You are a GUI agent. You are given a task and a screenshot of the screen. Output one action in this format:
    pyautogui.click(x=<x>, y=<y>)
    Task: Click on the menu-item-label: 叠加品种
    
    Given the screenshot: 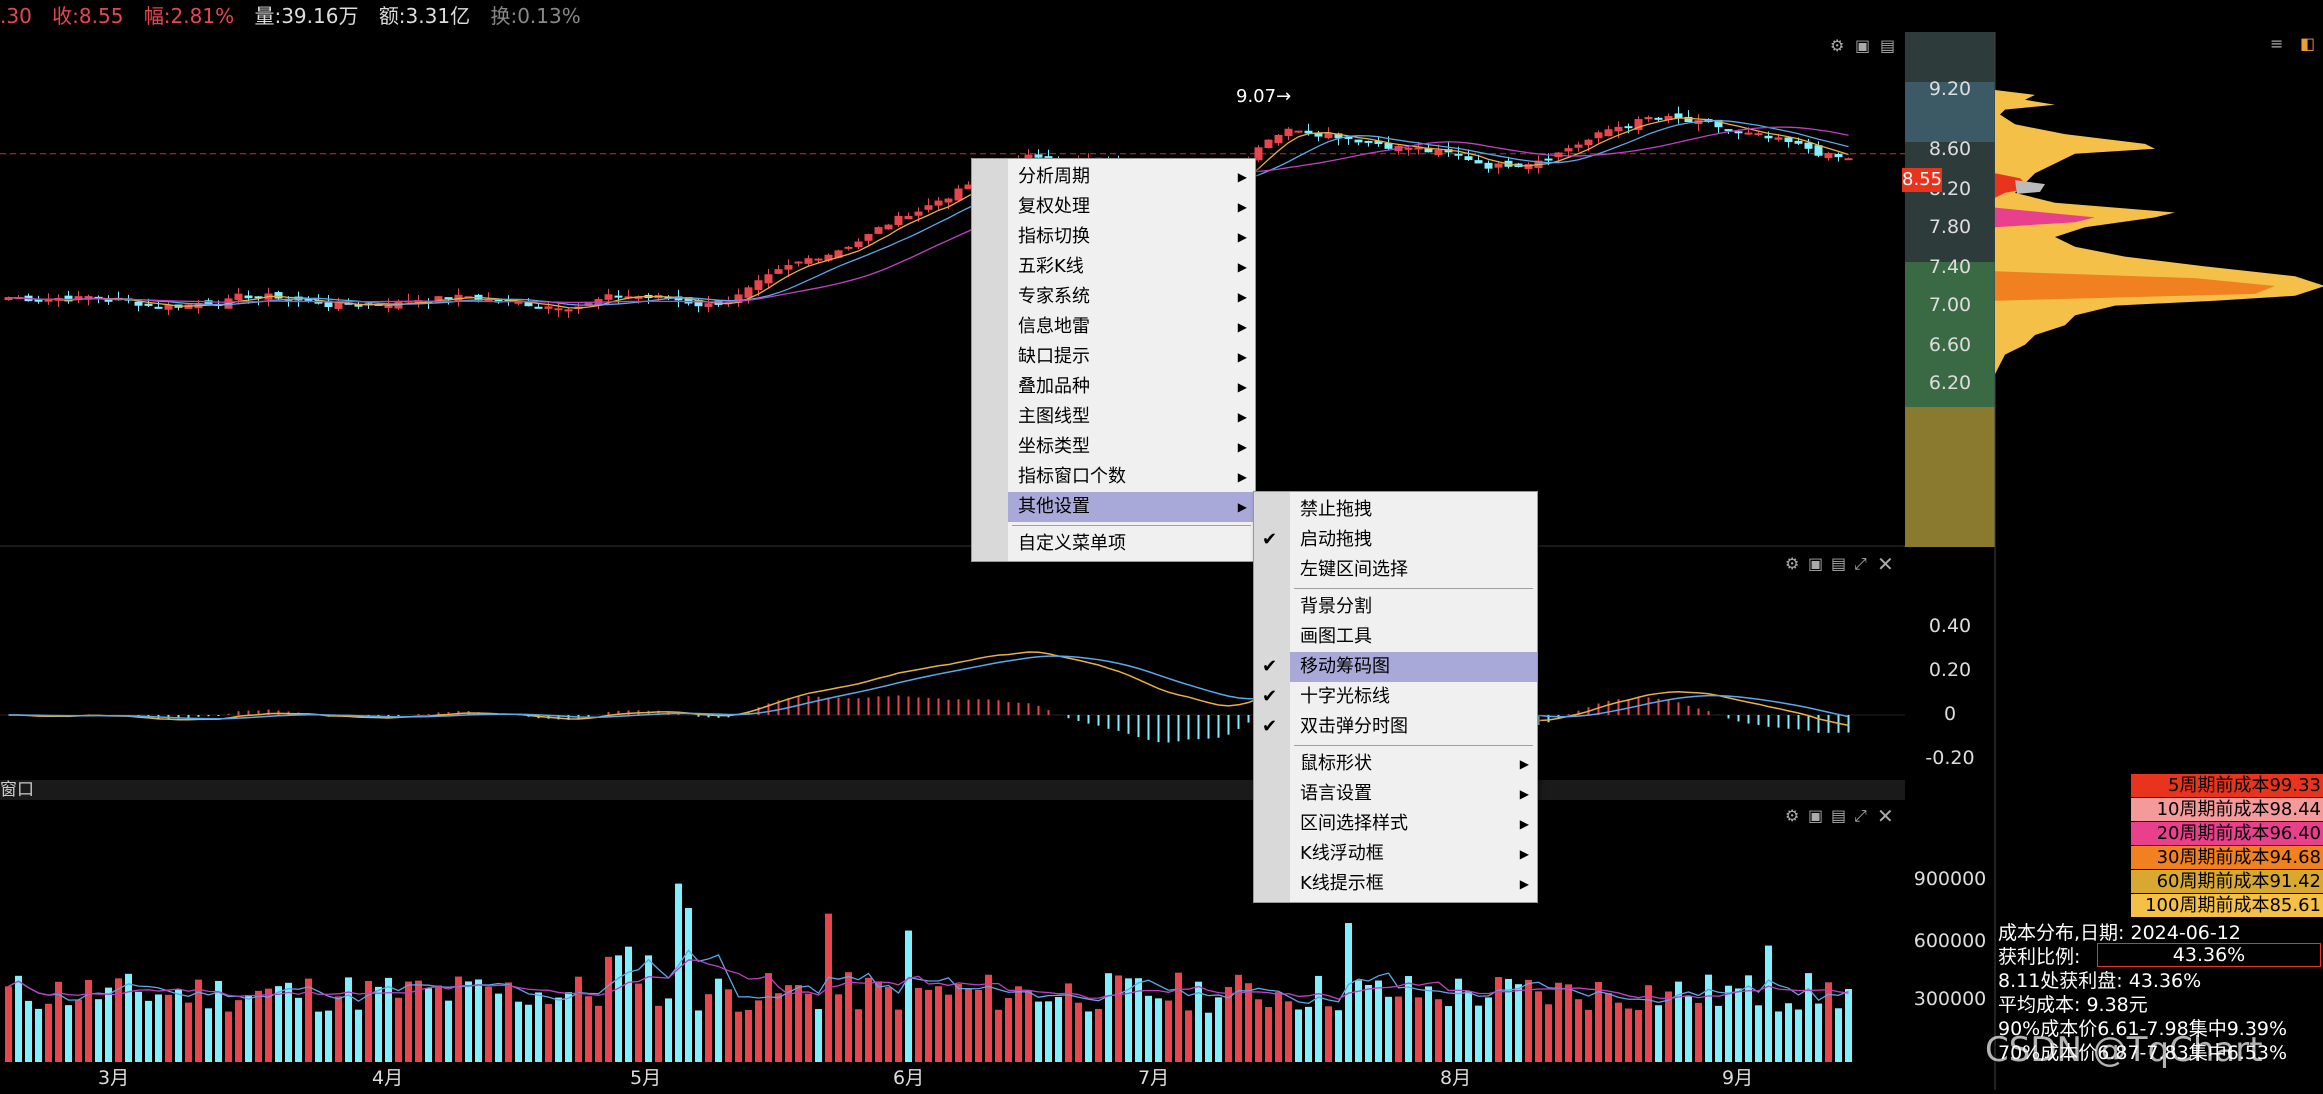 What is the action you would take?
    pyautogui.click(x=1054, y=386)
    